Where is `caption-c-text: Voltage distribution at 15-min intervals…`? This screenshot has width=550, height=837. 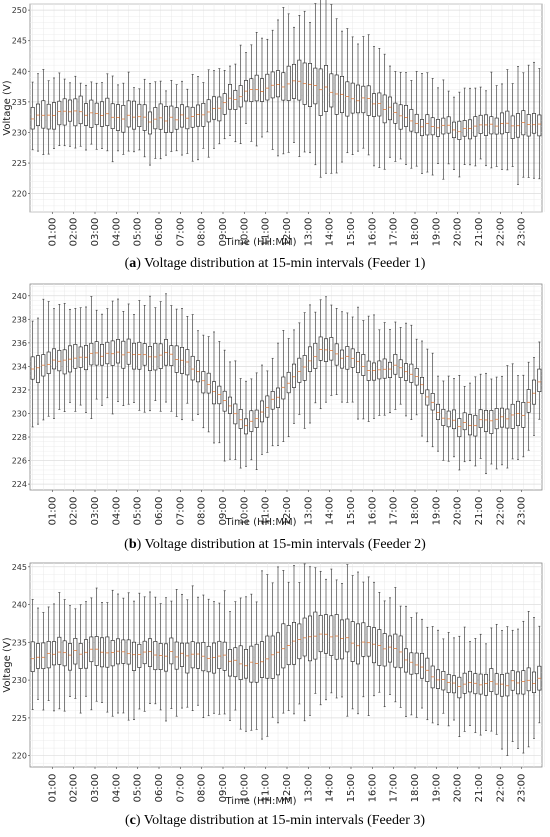 caption-c-text: Voltage distribution at 15-min intervals… is located at coordinates (284, 820).